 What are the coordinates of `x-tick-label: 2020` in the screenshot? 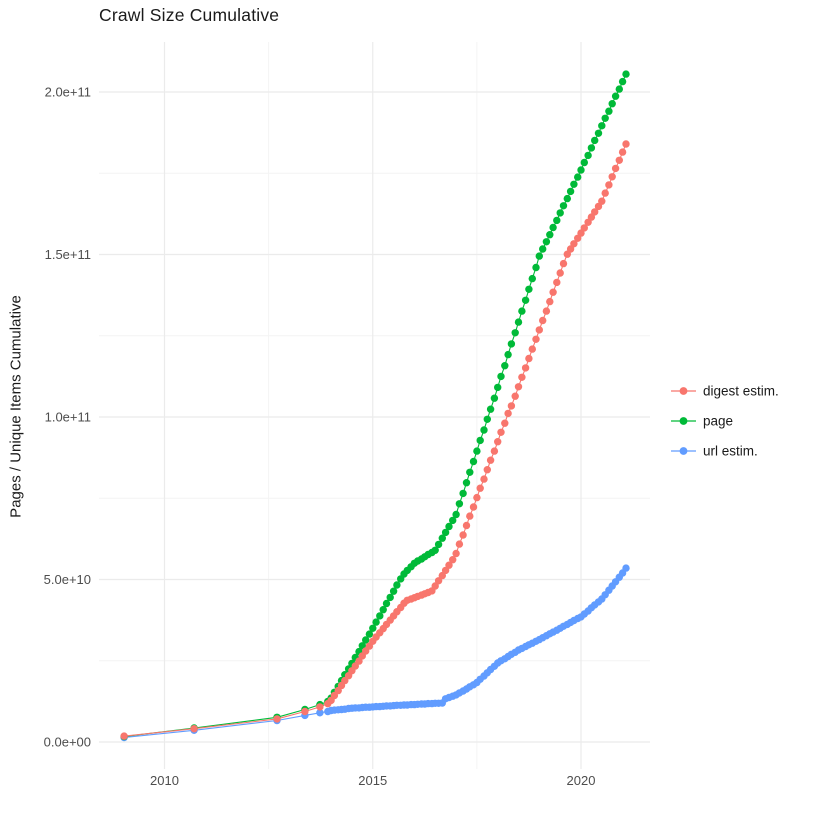 It's located at (581, 780).